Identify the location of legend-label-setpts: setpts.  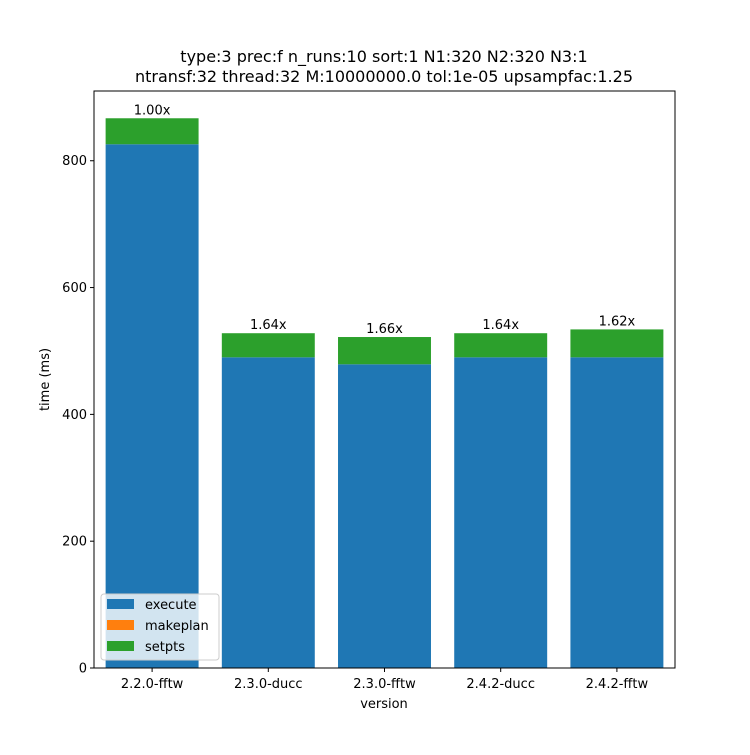
(165, 647).